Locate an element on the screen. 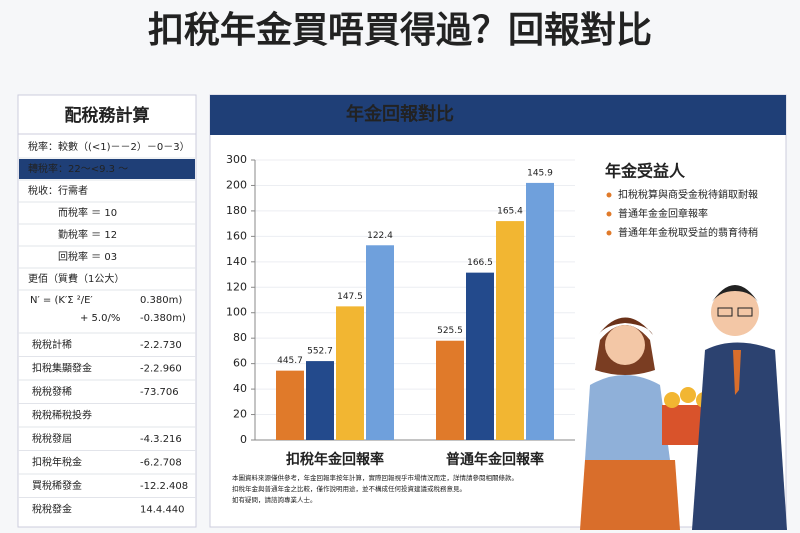 The height and width of the screenshot is (533, 800). footnote: 如有疑問，請諮詢專業人士。 is located at coordinates (274, 499).